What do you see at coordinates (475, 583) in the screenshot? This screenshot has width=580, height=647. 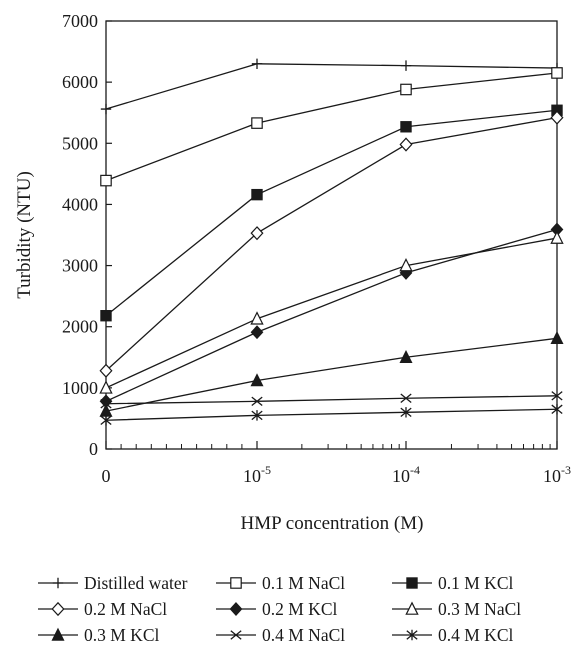 I see `legend-label: 0.1 M KCl` at bounding box center [475, 583].